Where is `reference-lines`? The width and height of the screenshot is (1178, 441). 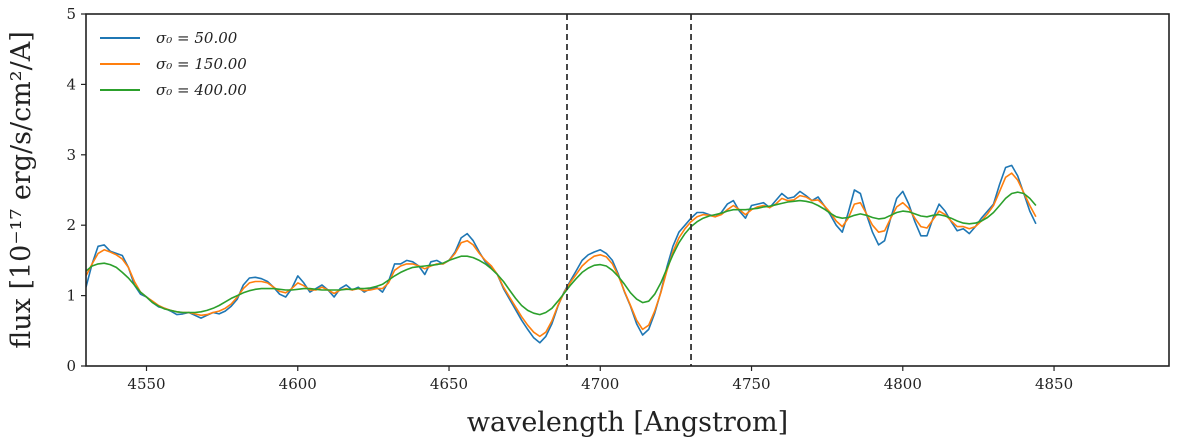 reference-lines is located at coordinates (629, 190).